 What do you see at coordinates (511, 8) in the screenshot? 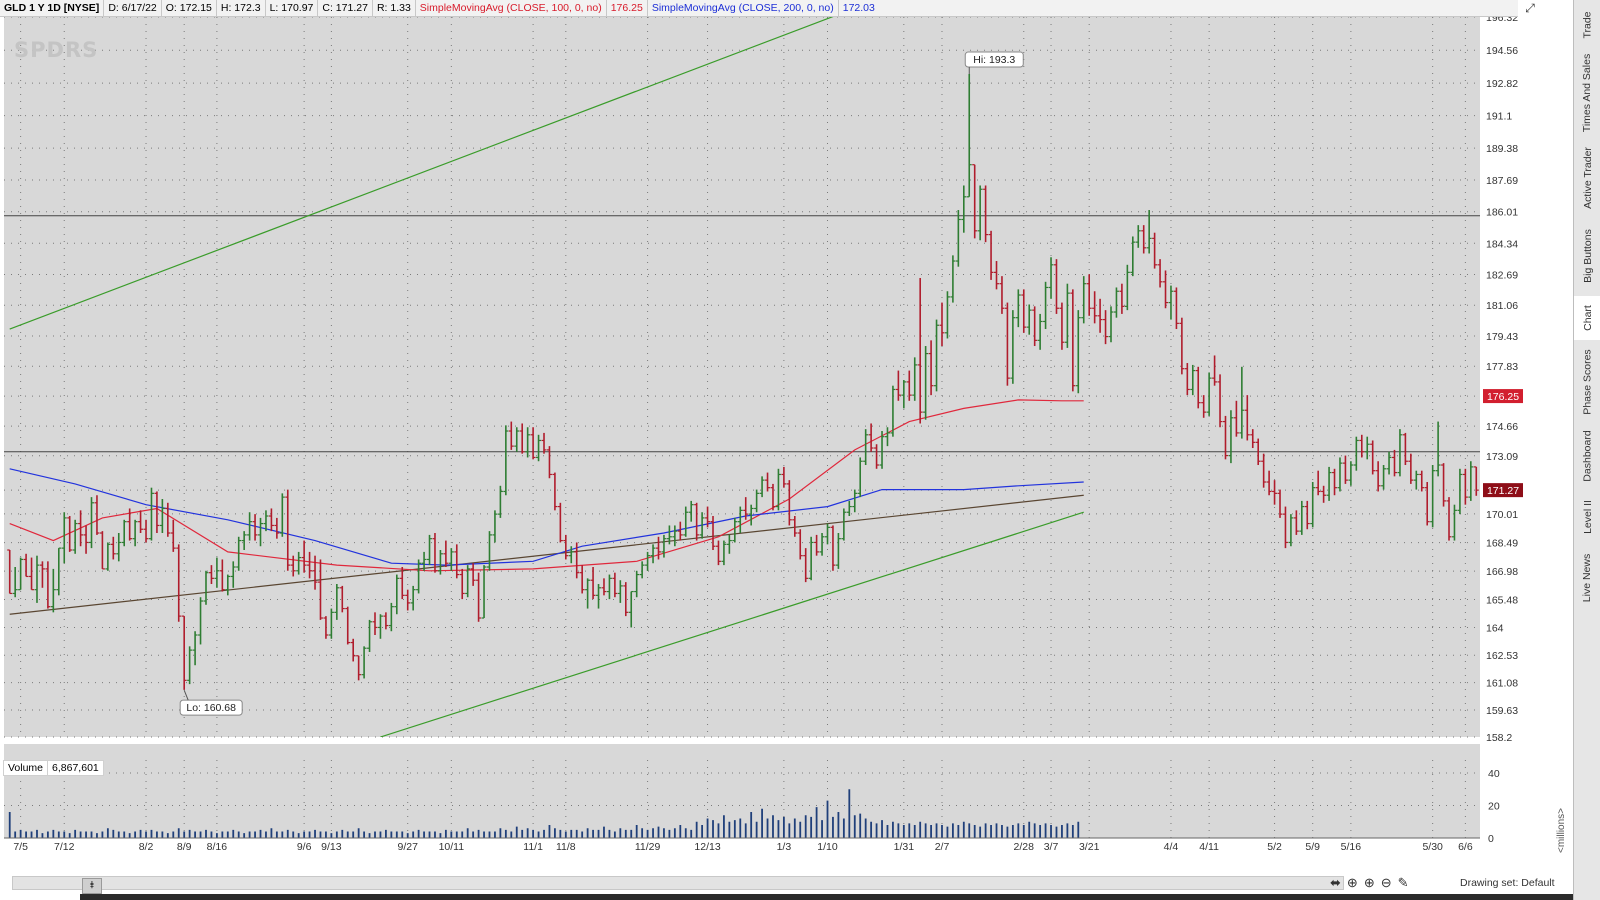
I see `sma100-label: SimpleMovingAvg (CLOSE, 100, 0, no)` at bounding box center [511, 8].